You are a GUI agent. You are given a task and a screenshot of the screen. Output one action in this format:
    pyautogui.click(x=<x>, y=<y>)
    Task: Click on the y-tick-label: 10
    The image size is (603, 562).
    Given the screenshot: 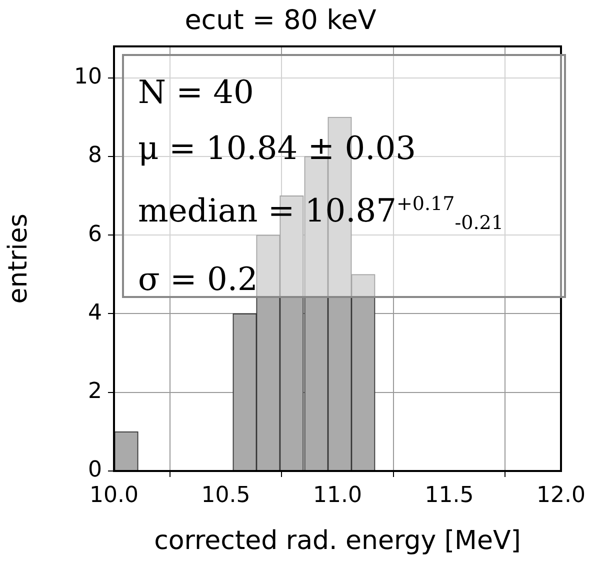 What is the action you would take?
    pyautogui.click(x=88, y=77)
    